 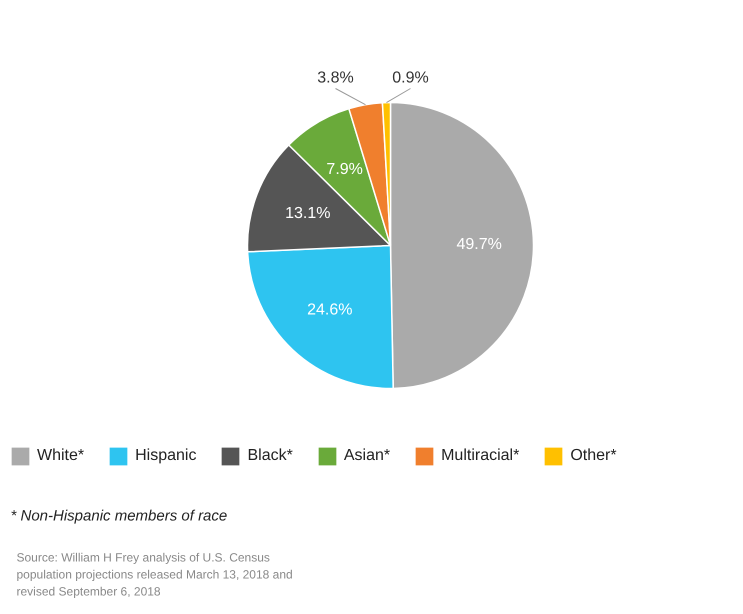 What do you see at coordinates (335, 78) in the screenshot?
I see `data-label: 3.8%` at bounding box center [335, 78].